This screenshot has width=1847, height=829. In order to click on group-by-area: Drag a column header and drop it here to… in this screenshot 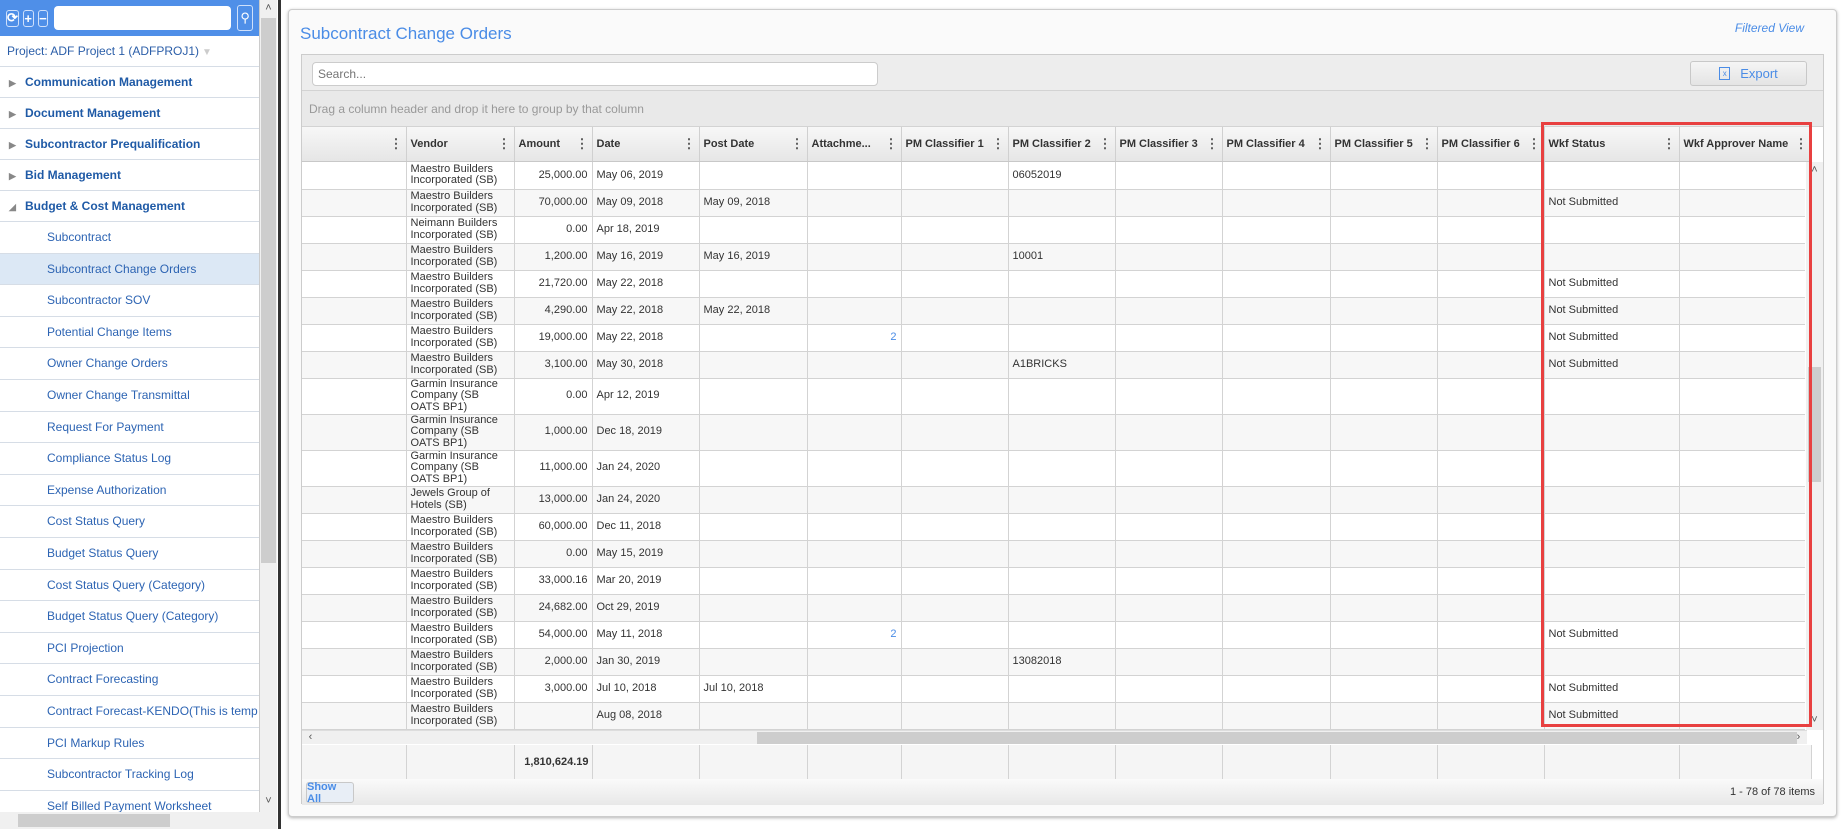, I will do `click(1062, 109)`.